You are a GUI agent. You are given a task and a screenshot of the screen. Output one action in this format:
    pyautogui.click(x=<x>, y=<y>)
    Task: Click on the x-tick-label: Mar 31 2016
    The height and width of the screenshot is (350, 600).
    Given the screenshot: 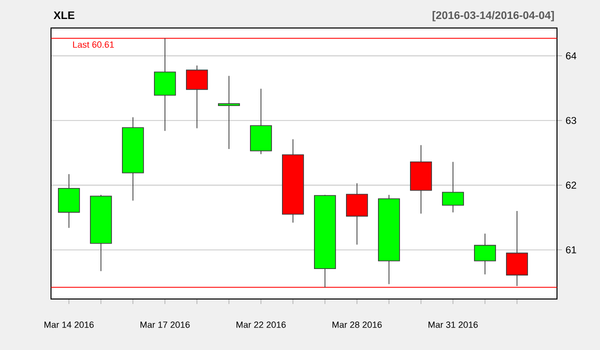 What is the action you would take?
    pyautogui.click(x=453, y=325)
    